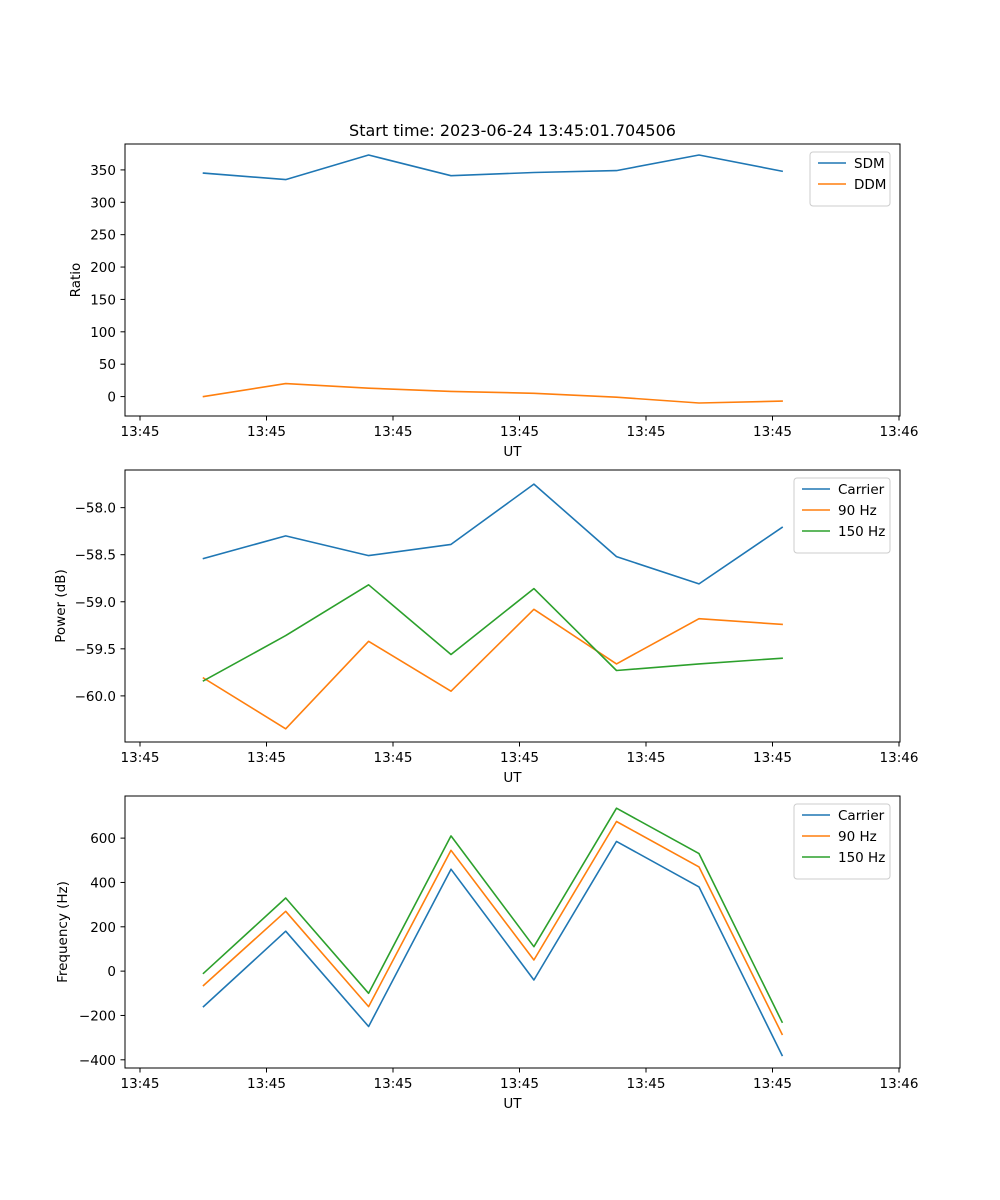 The height and width of the screenshot is (1200, 1000). What do you see at coordinates (97, 1061) in the screenshot?
I see `y-tick-label: −400` at bounding box center [97, 1061].